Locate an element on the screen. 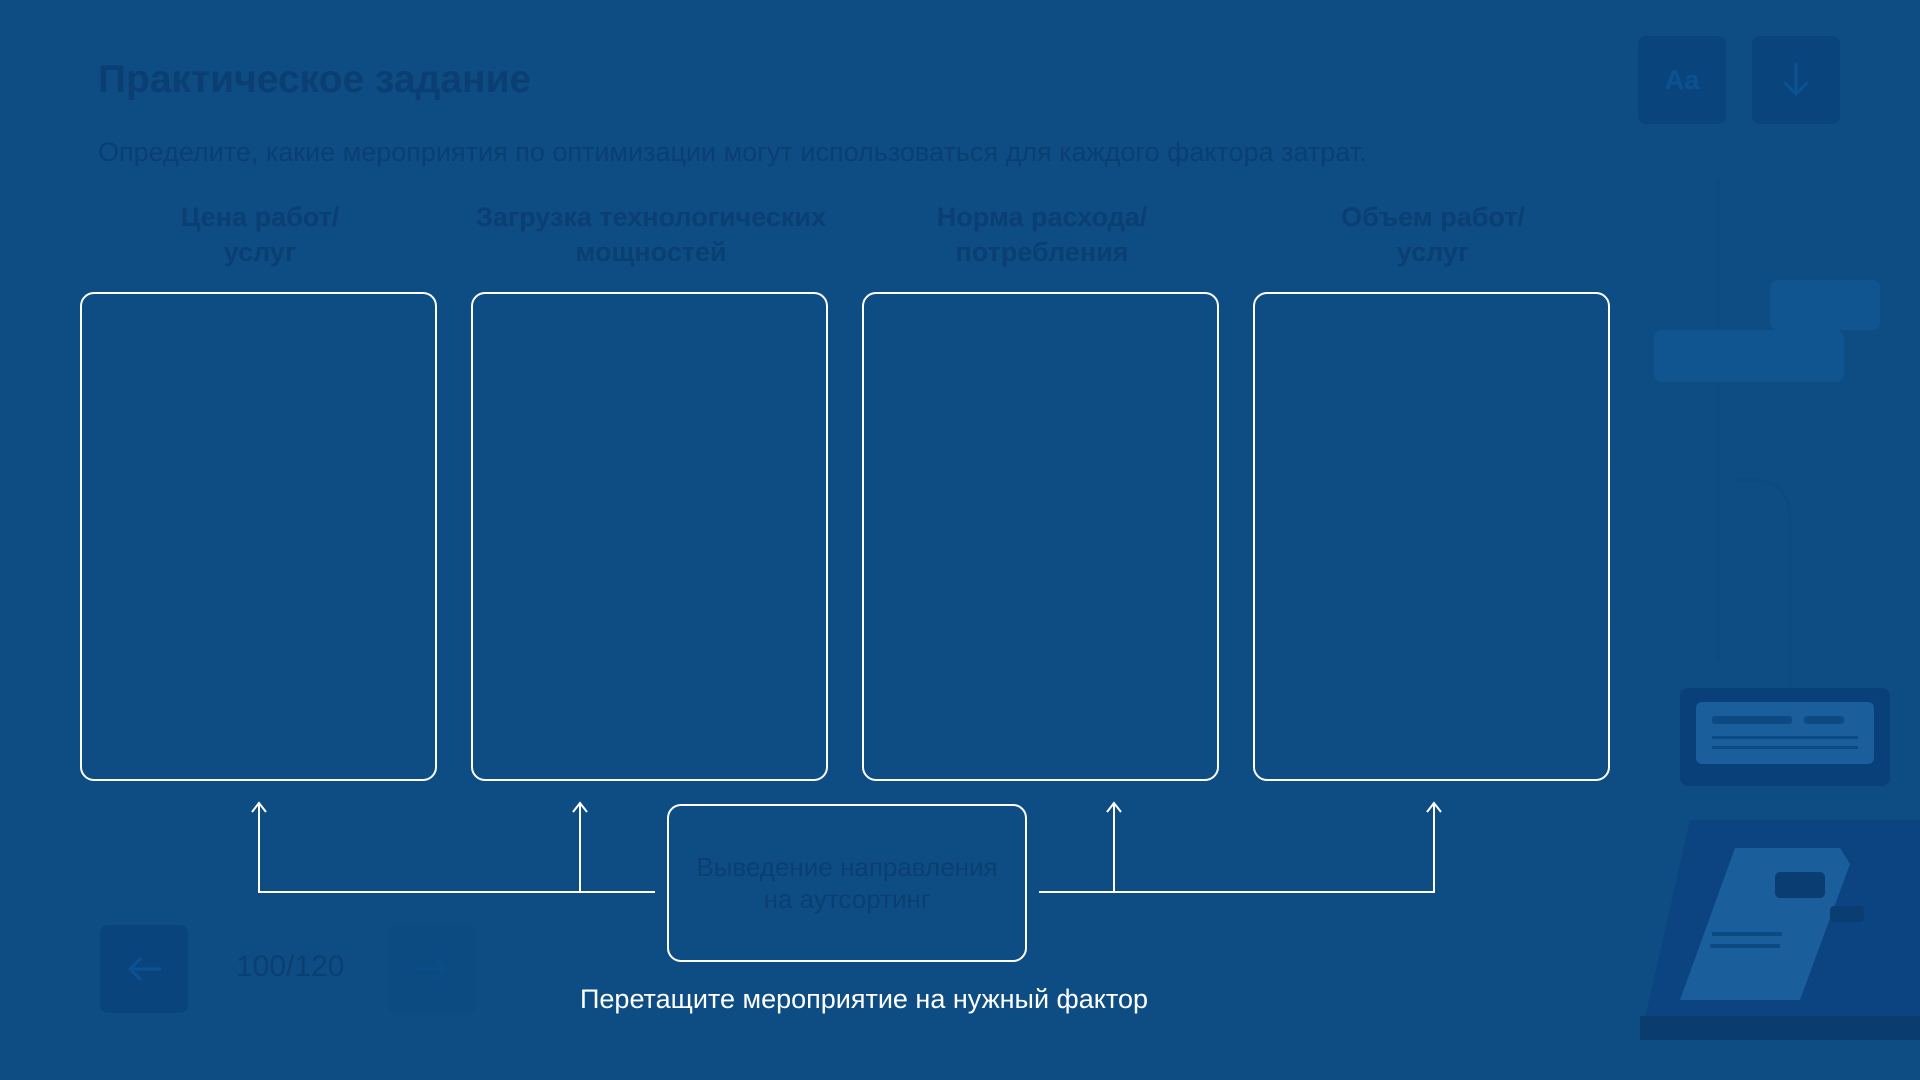 This screenshot has height=1080, width=1920. column-header-line: Цена работ/ is located at coordinates (260, 217).